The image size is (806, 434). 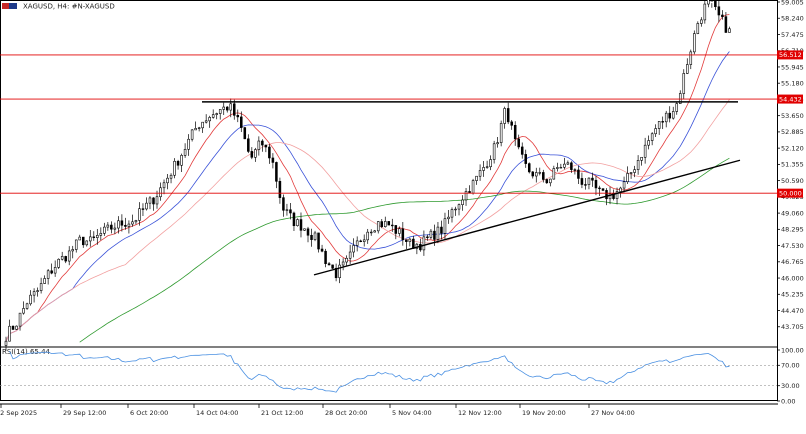 I want to click on support-trendline, so click(x=527, y=217).